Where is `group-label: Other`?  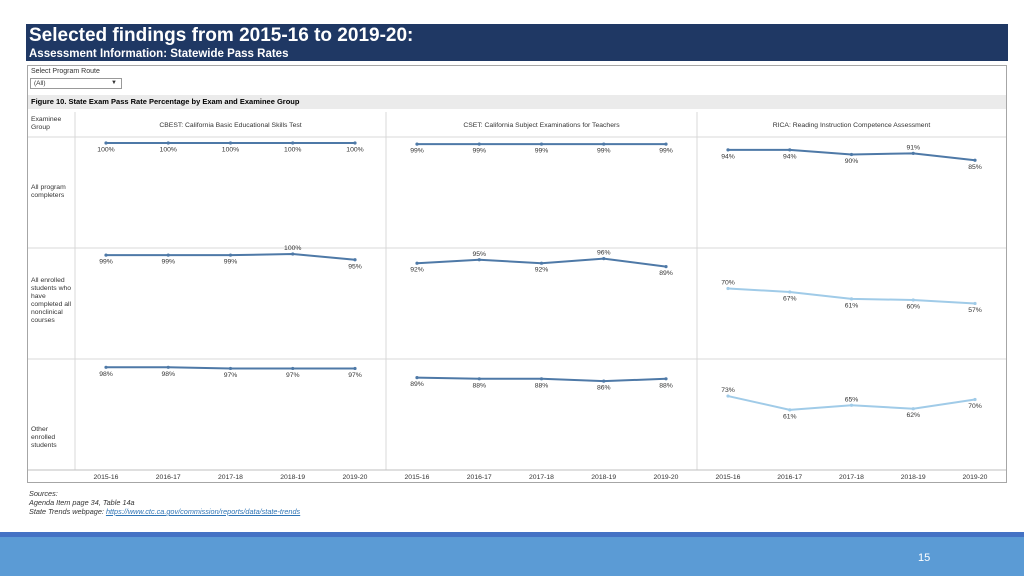
group-label: Other is located at coordinates (40, 429).